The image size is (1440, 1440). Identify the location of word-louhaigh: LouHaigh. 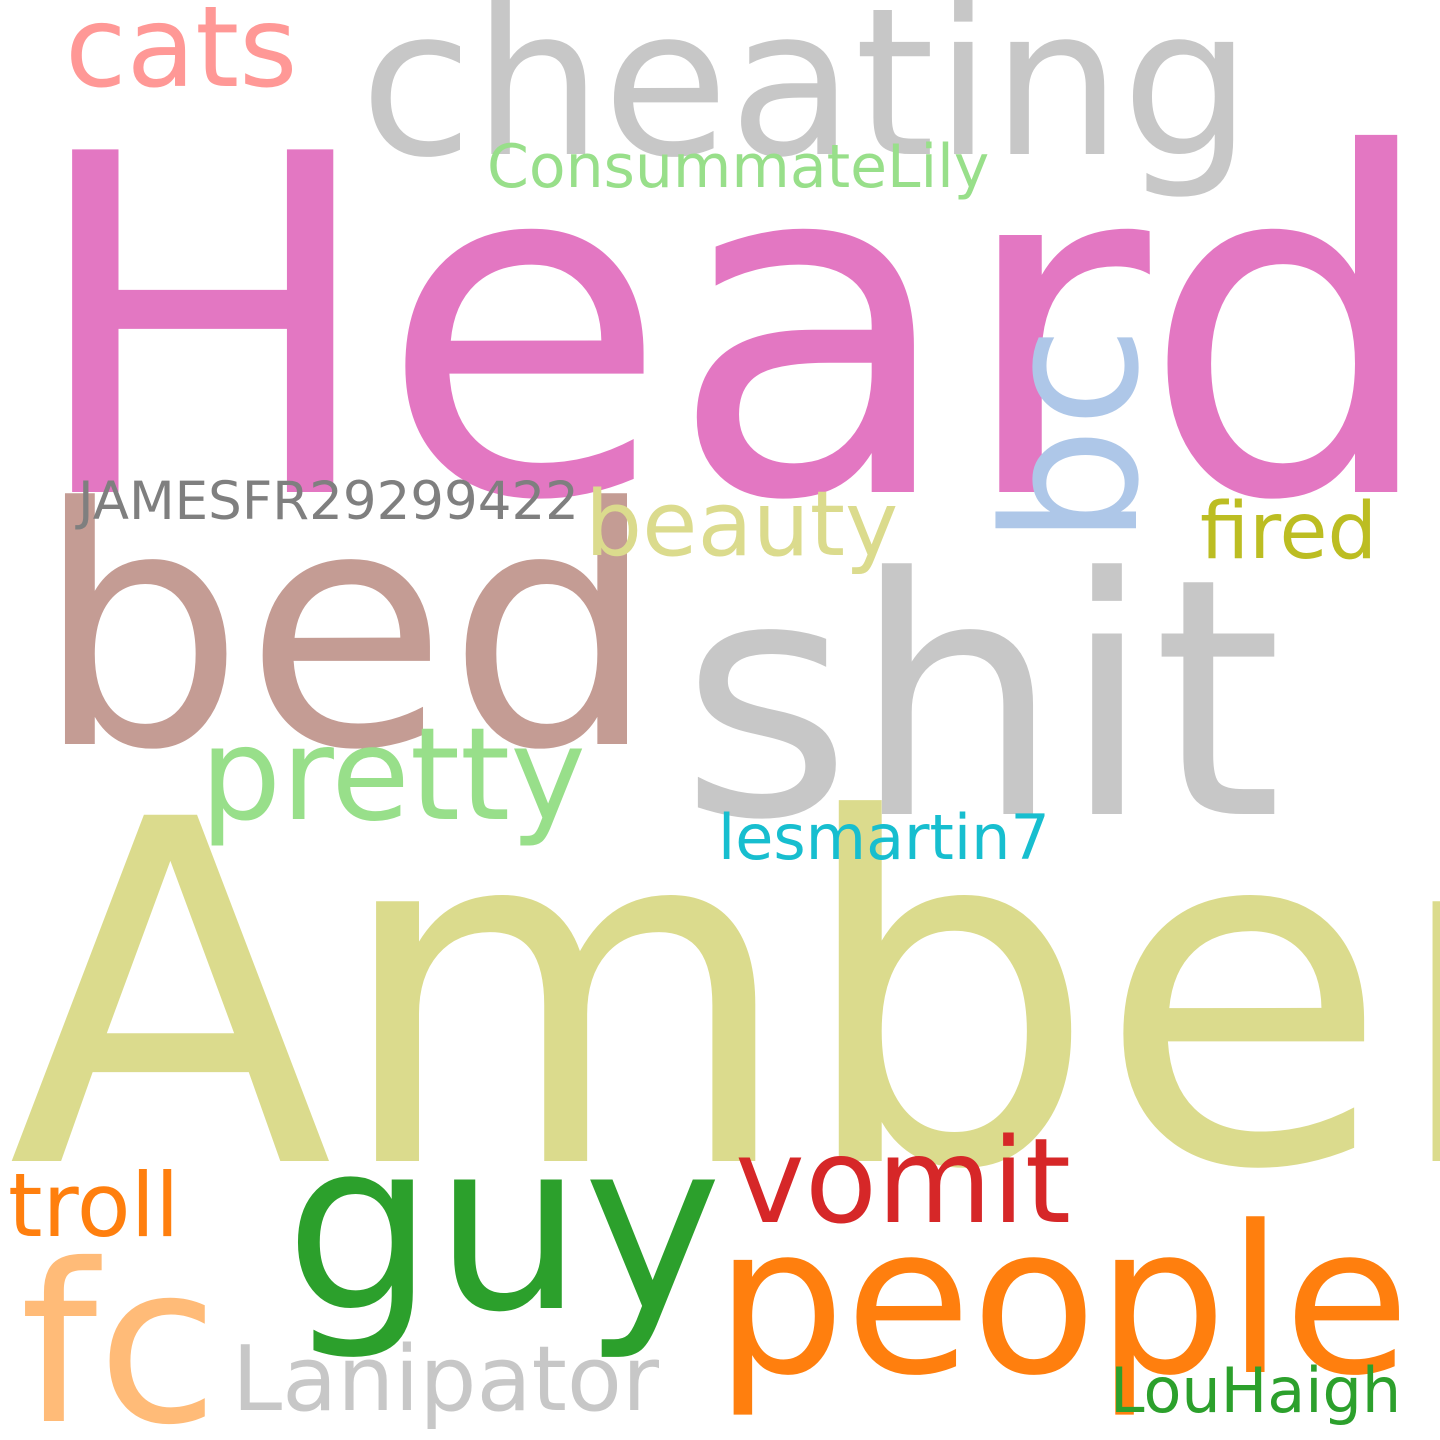
(1256, 1390).